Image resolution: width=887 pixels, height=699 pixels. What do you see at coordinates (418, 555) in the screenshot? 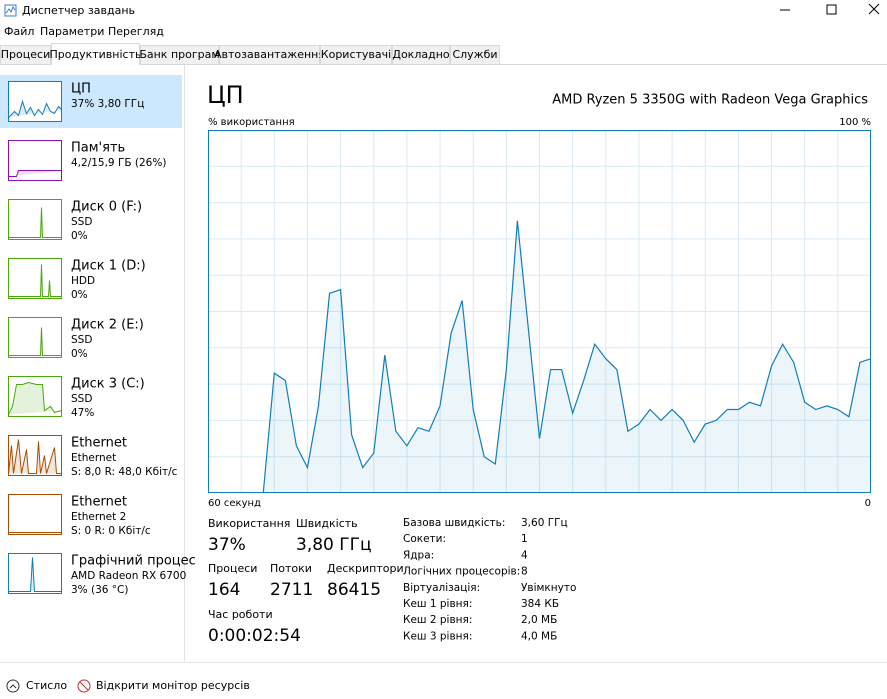
I see `detail-label: Ядра:` at bounding box center [418, 555].